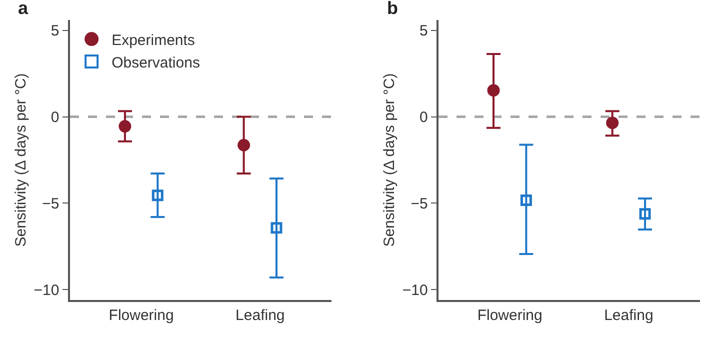 Image resolution: width=720 pixels, height=340 pixels. What do you see at coordinates (156, 63) in the screenshot?
I see `legend-label: Observations` at bounding box center [156, 63].